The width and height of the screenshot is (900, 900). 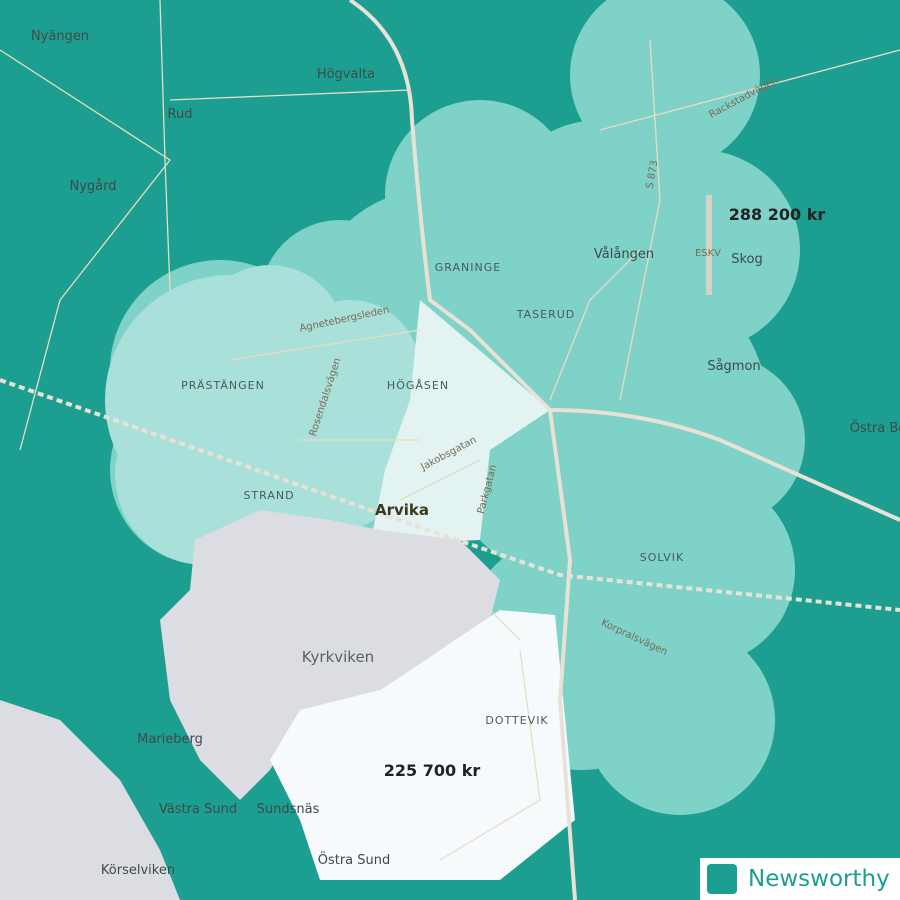 I want to click on place-label: Nyängen, so click(x=60, y=36).